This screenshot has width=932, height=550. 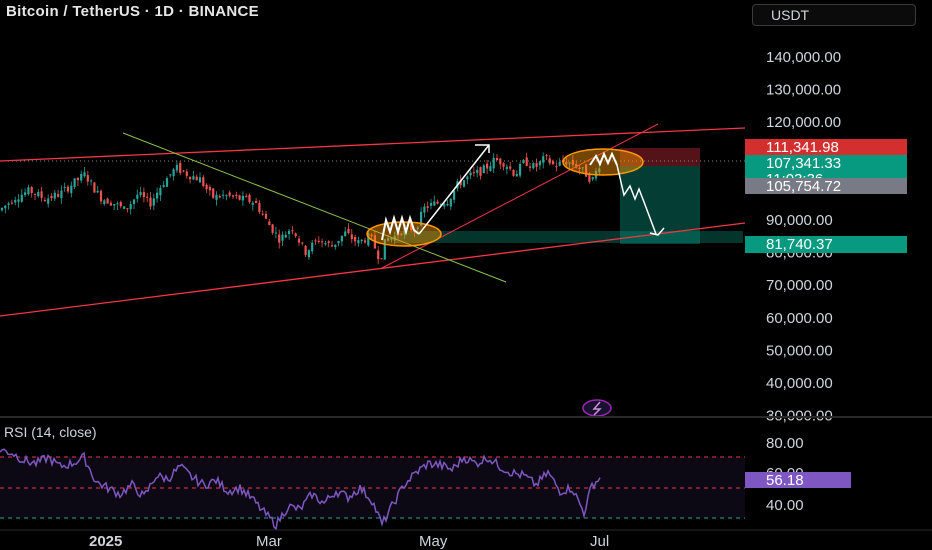 What do you see at coordinates (50, 432) in the screenshot?
I see `rsi-indicator-label: RSI (14, close)` at bounding box center [50, 432].